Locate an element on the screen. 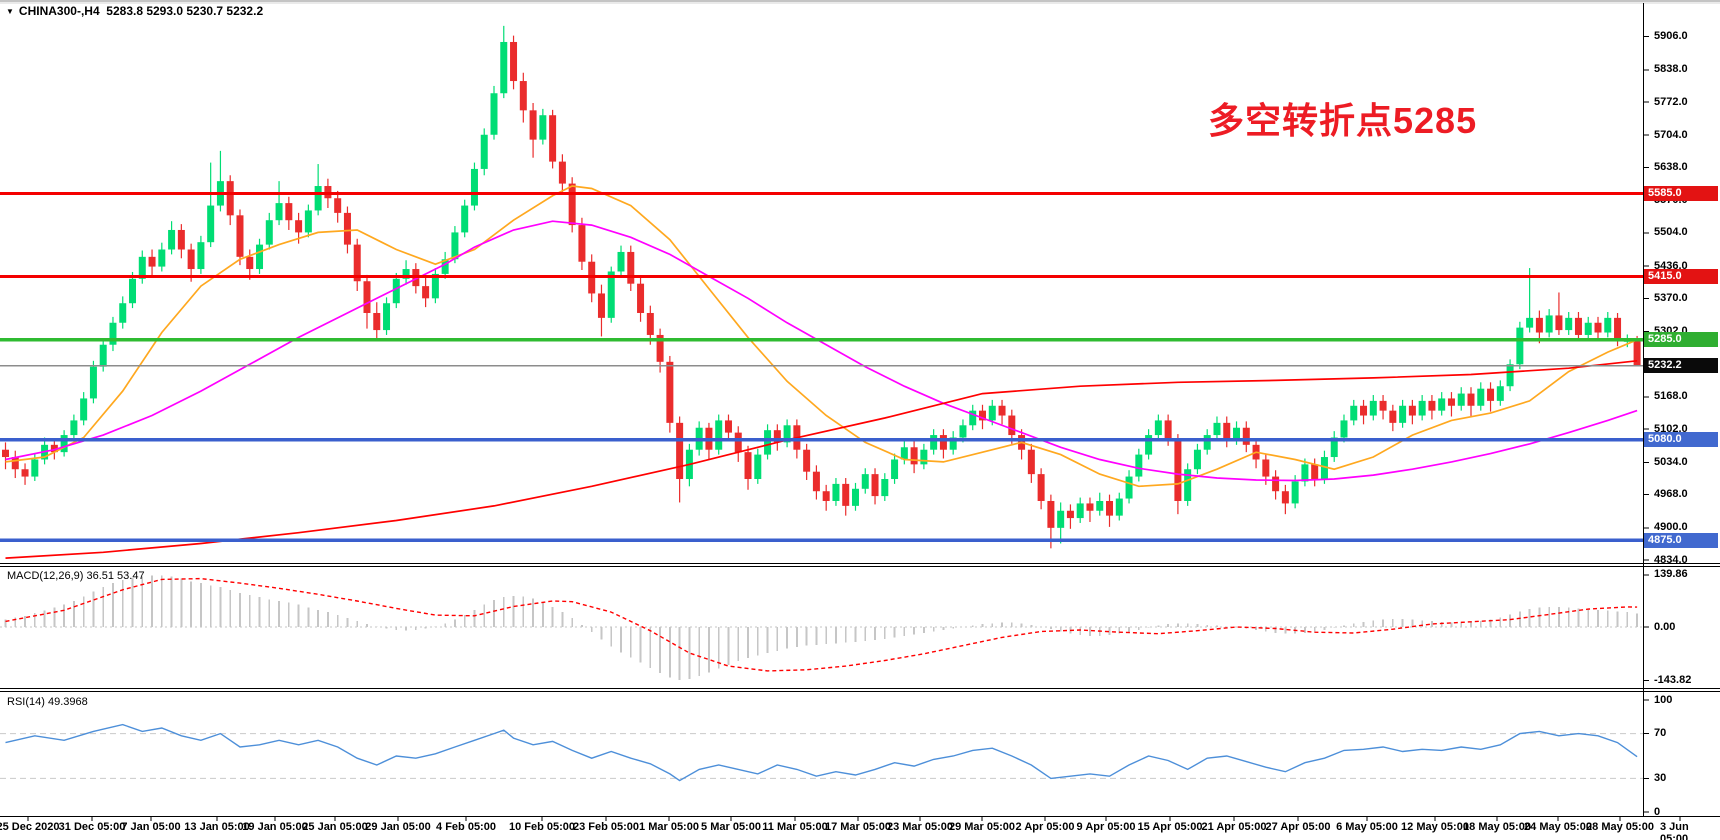  symbol-title: CHINA300-,H4 is located at coordinates (59, 11).